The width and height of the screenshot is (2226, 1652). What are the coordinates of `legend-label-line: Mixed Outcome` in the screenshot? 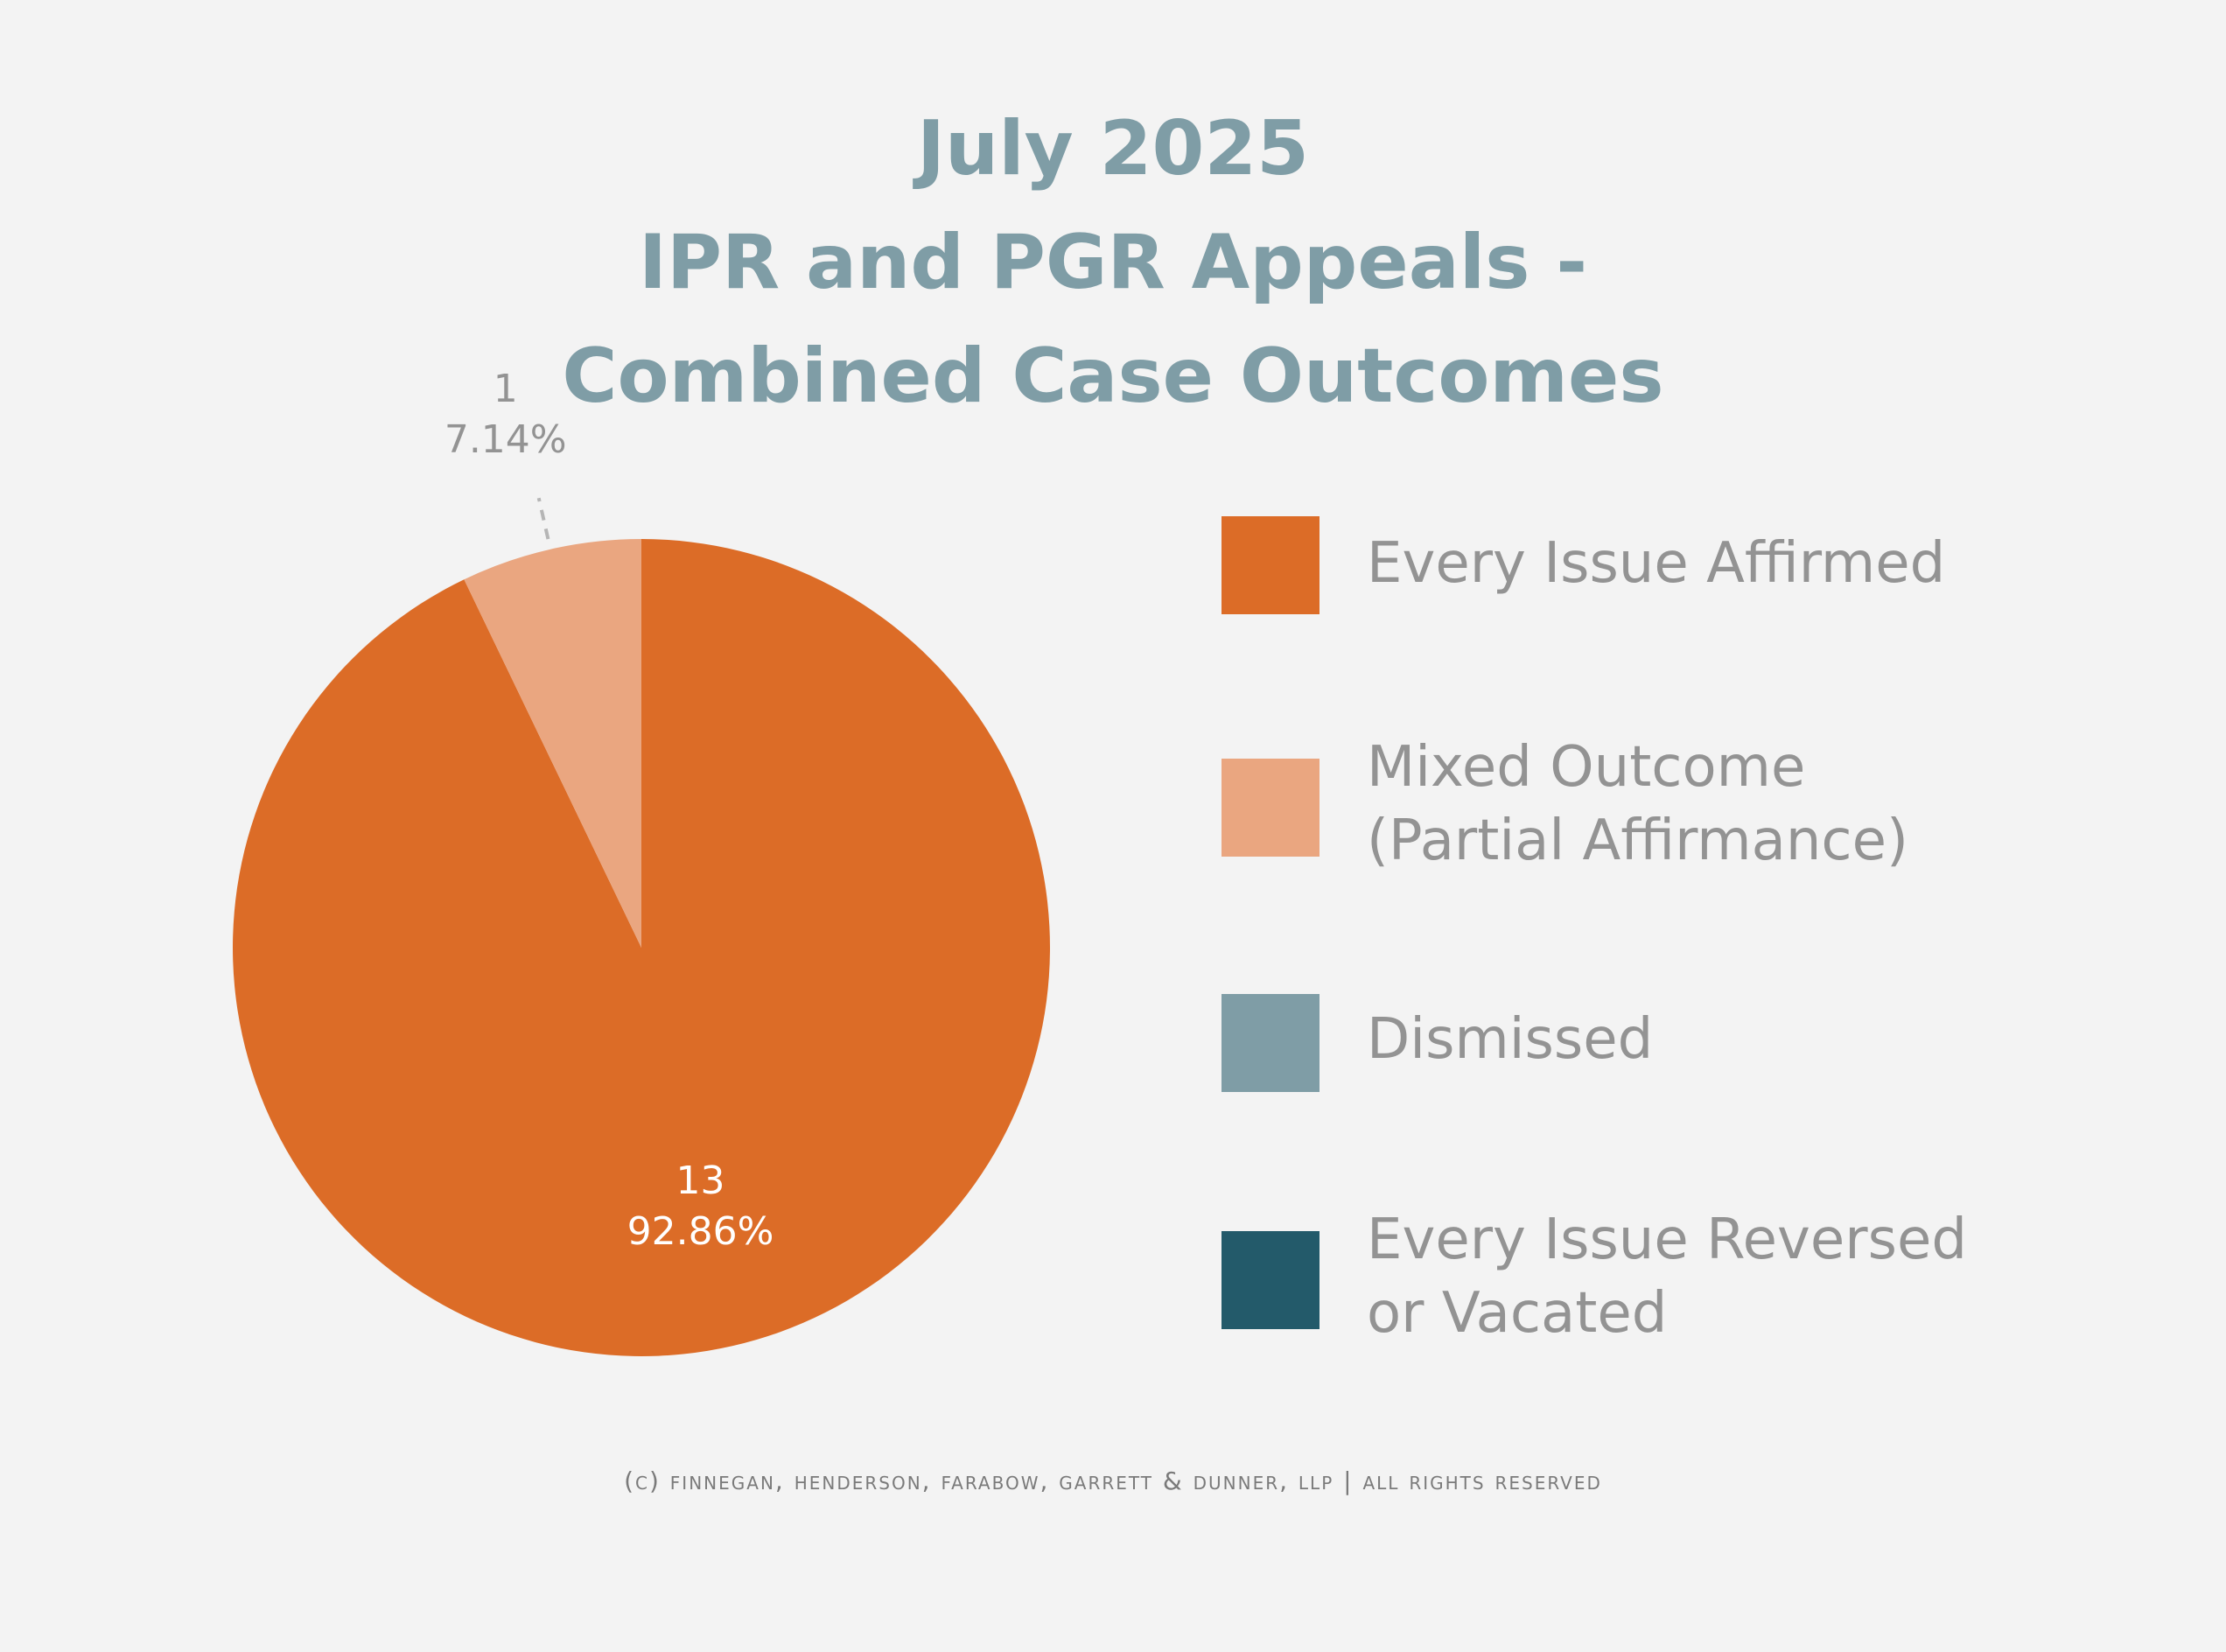 It's located at (1586, 767).